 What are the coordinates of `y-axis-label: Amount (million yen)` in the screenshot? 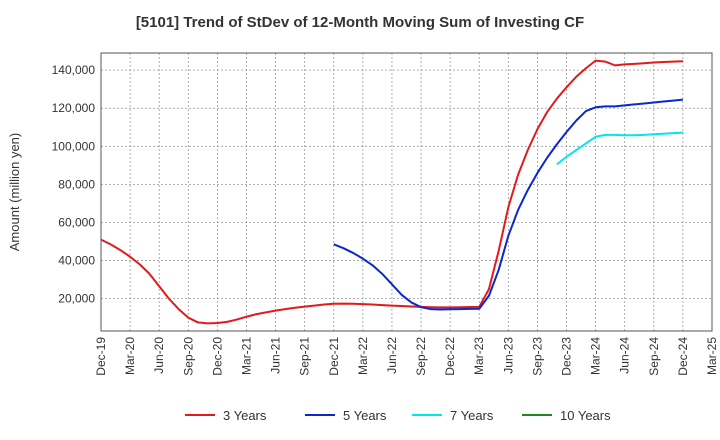 It's located at (14, 192).